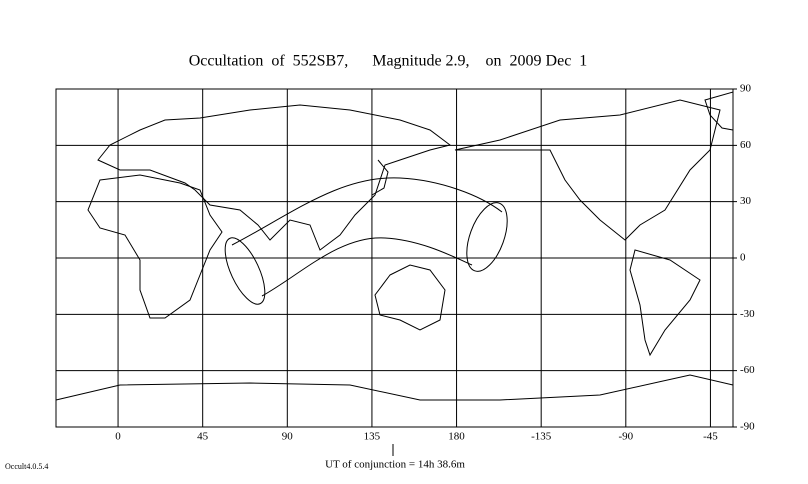 The image size is (808, 484). What do you see at coordinates (26, 466) in the screenshot?
I see `footer: Occult4.0.5.4` at bounding box center [26, 466].